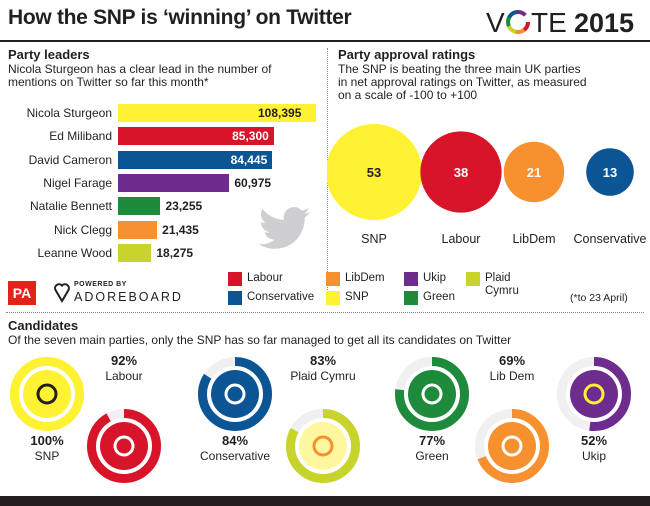 The height and width of the screenshot is (506, 650). What do you see at coordinates (357, 297) in the screenshot?
I see `legend-label-snp: SNP` at bounding box center [357, 297].